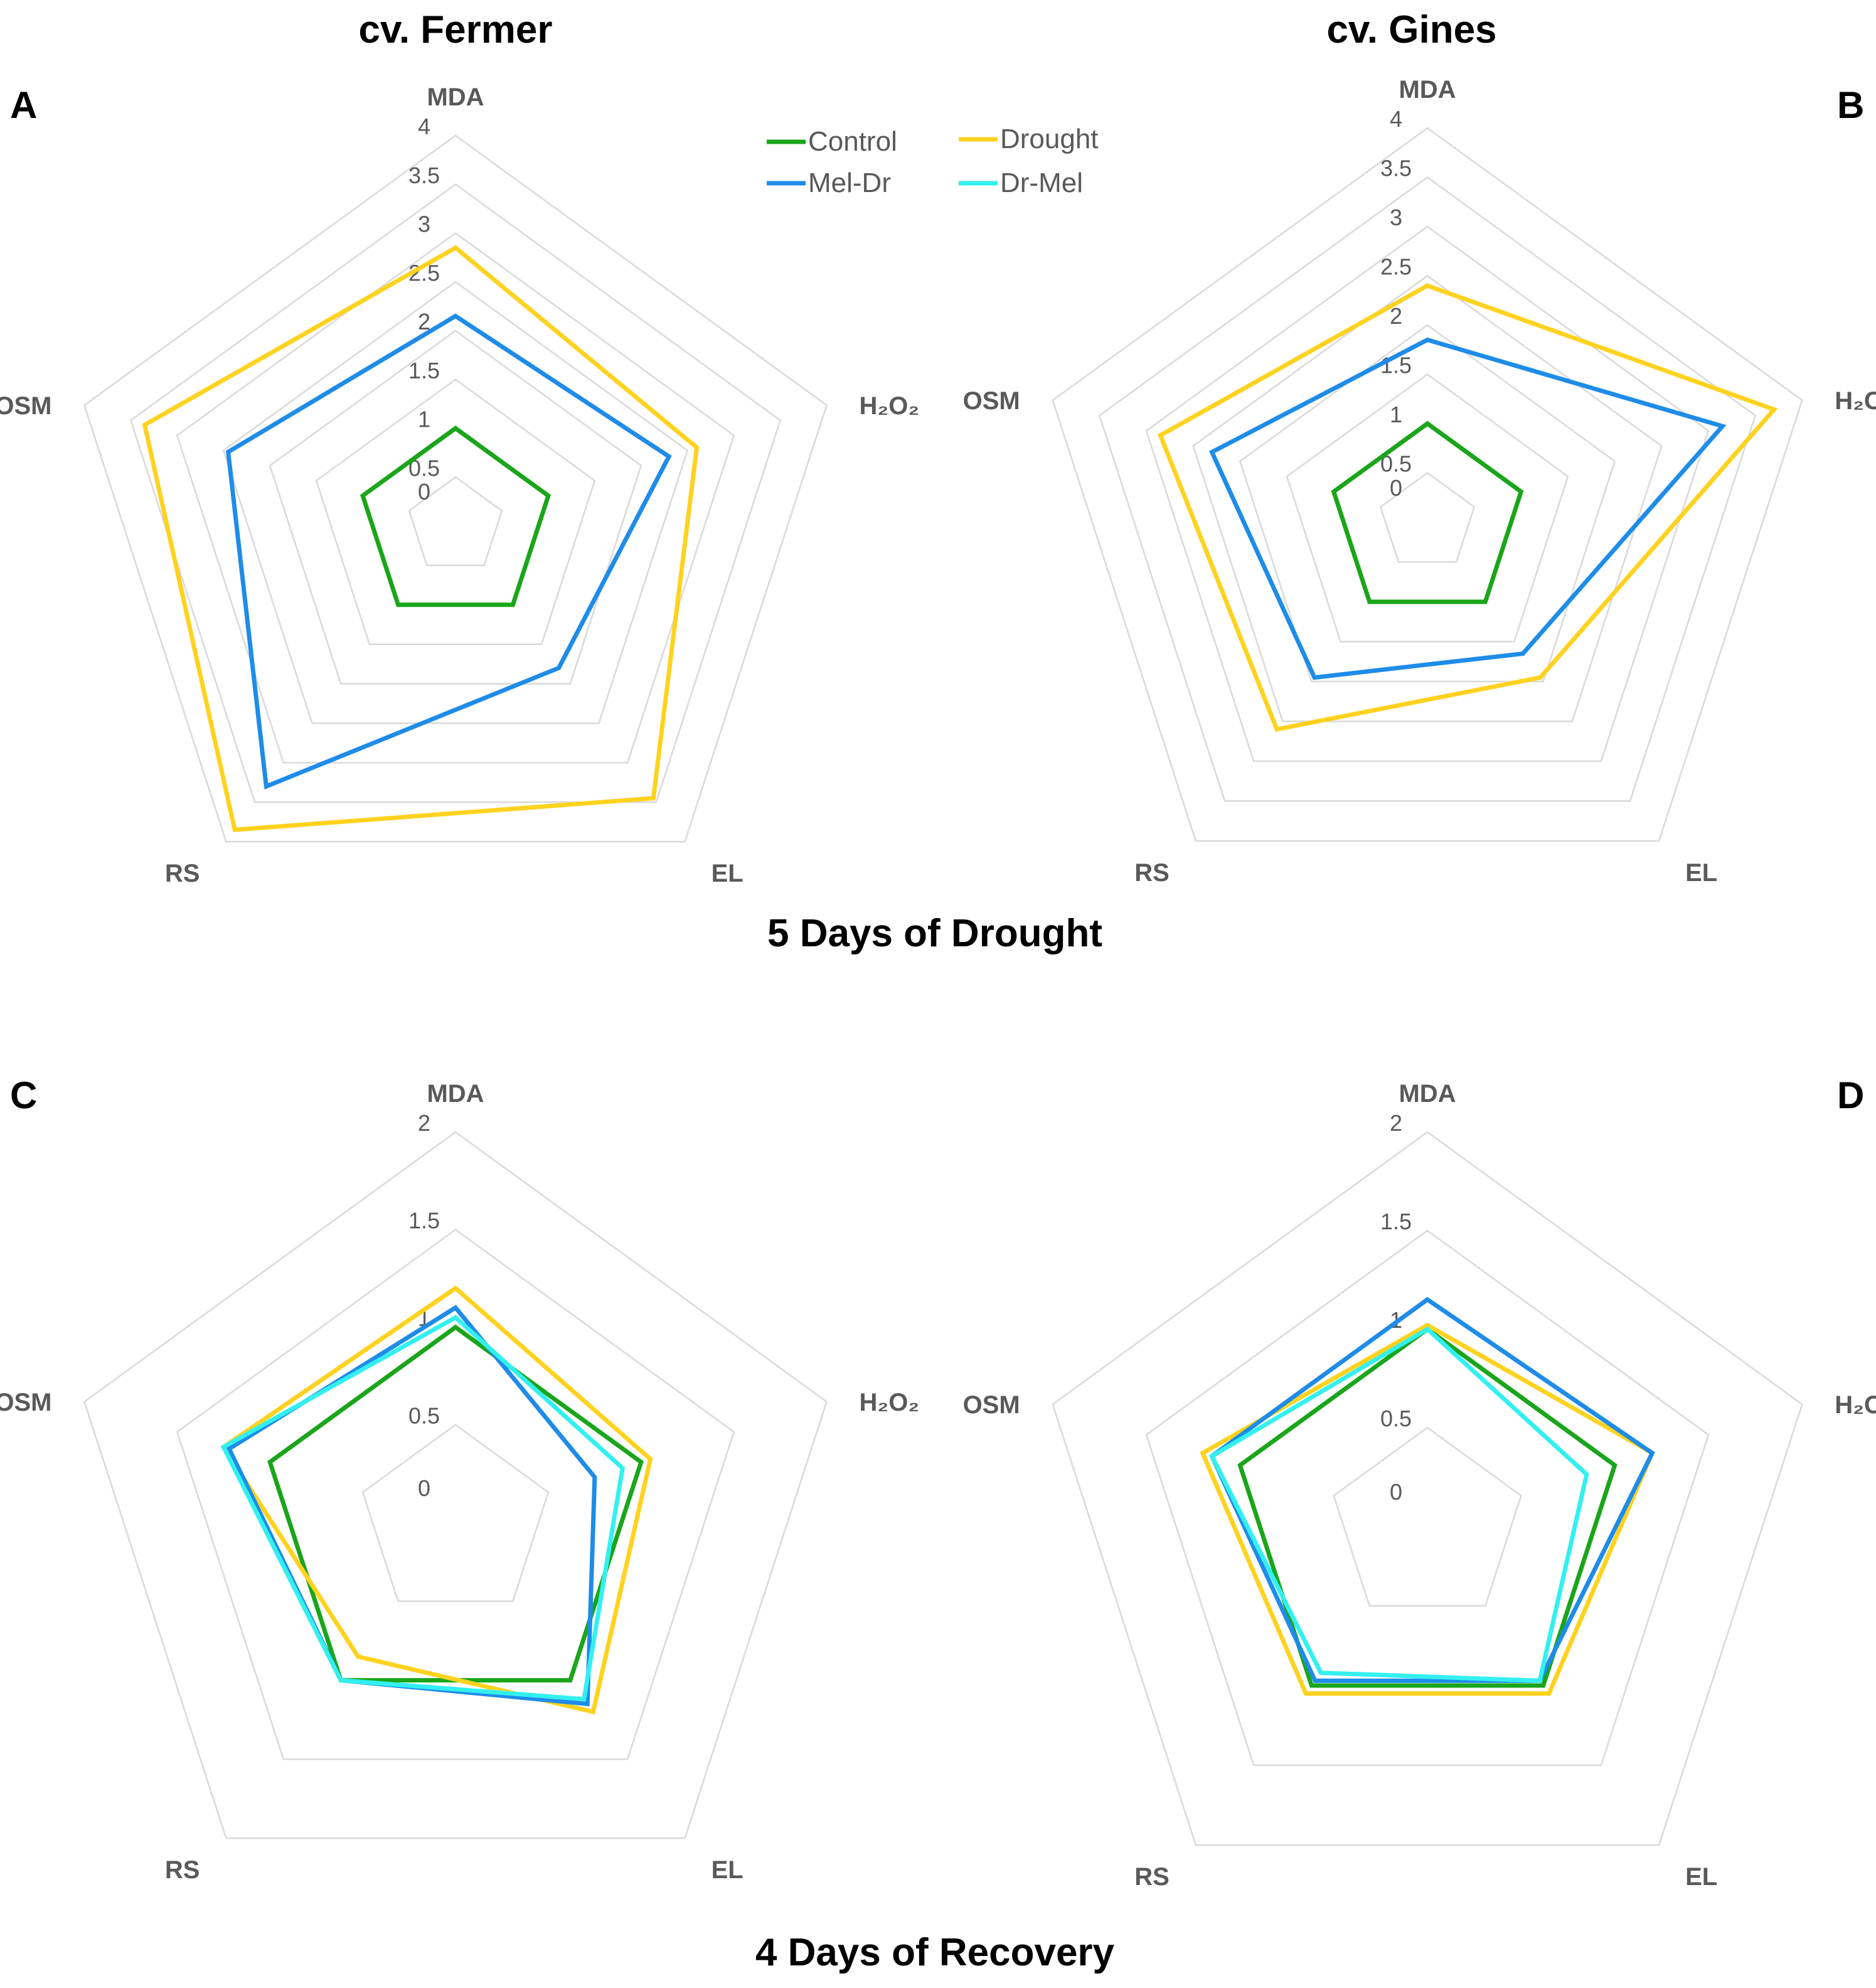 Image resolution: width=1876 pixels, height=1988 pixels. I want to click on tick-label: 2.5, so click(1396, 267).